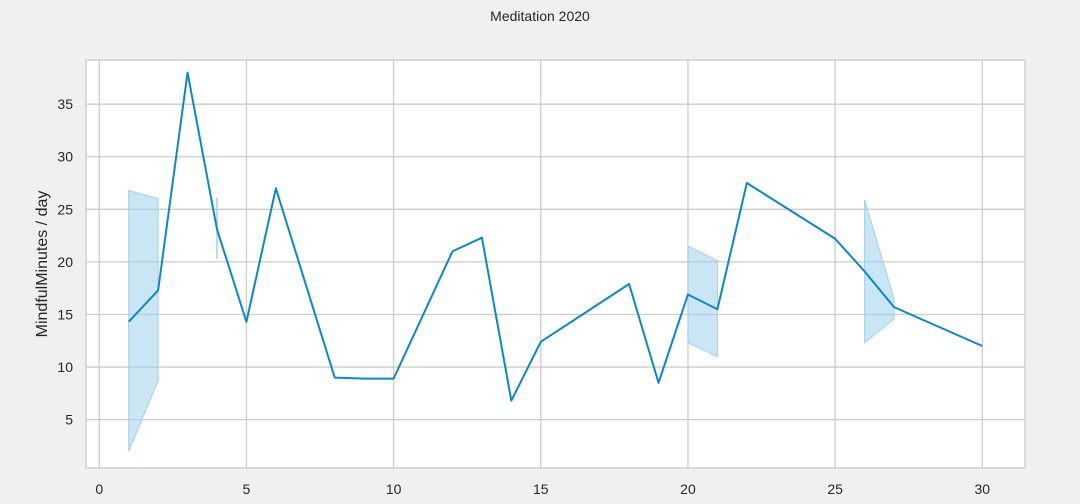 Image resolution: width=1080 pixels, height=504 pixels. I want to click on y-tick-labels: 5 10 15 20 25 30 35, so click(65, 261).